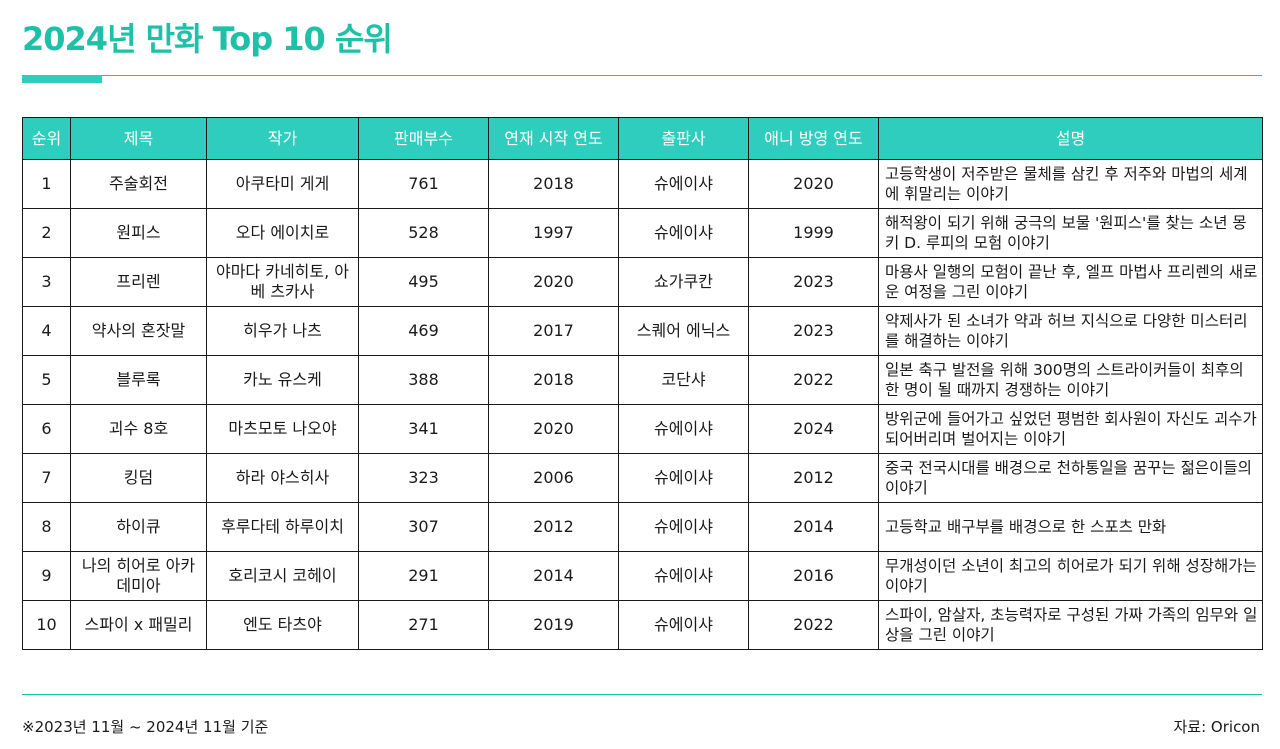 This screenshot has width=1280, height=749. What do you see at coordinates (138, 576) in the screenshot?
I see `cell-title: 나의 히어로 아카데미아` at bounding box center [138, 576].